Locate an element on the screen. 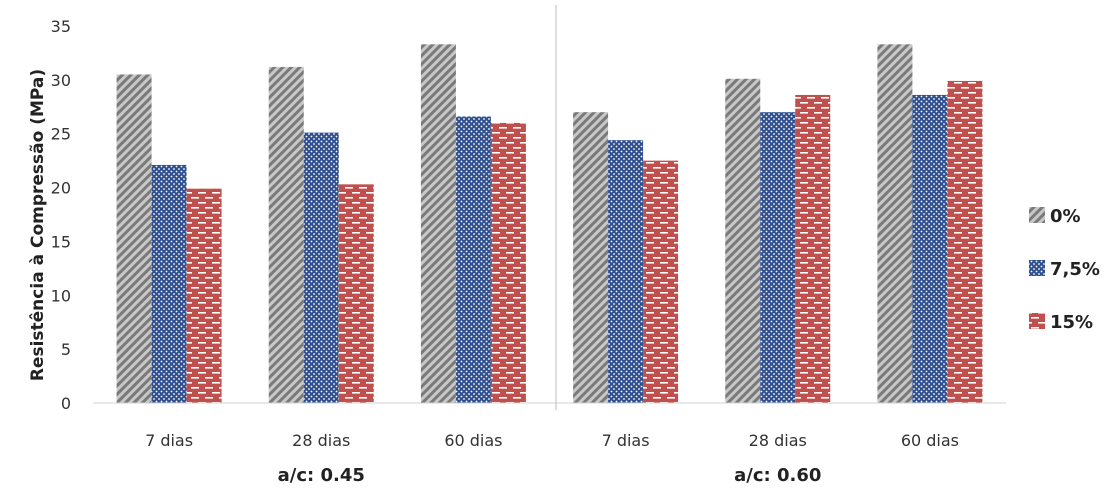 The height and width of the screenshot is (493, 1112). bar-7,5%-4 is located at coordinates (778, 258).